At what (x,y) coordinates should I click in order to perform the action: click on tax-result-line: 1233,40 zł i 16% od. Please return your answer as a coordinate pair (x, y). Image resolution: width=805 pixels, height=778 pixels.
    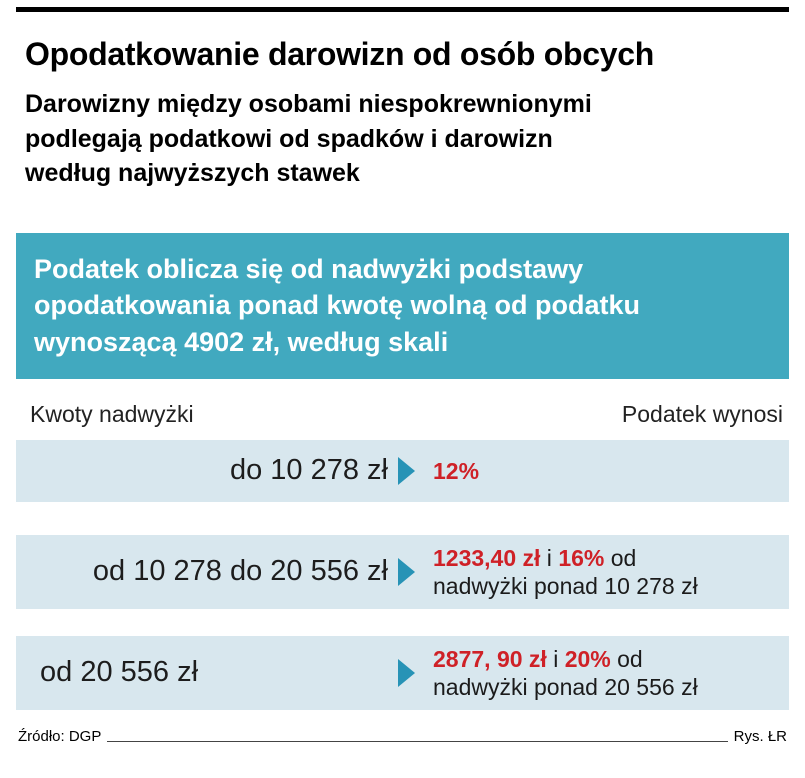
    Looking at the image, I should click on (565, 558).